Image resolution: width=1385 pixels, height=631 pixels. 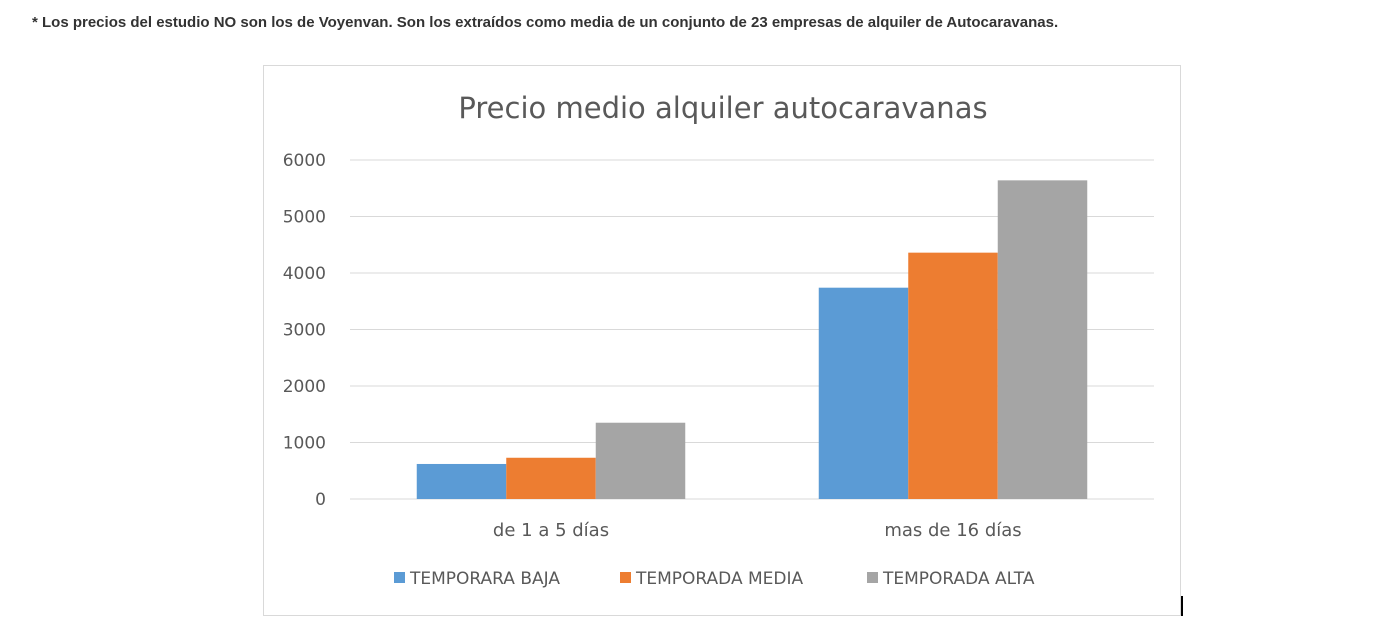 I want to click on y-tick-label: 2000, so click(x=304, y=387).